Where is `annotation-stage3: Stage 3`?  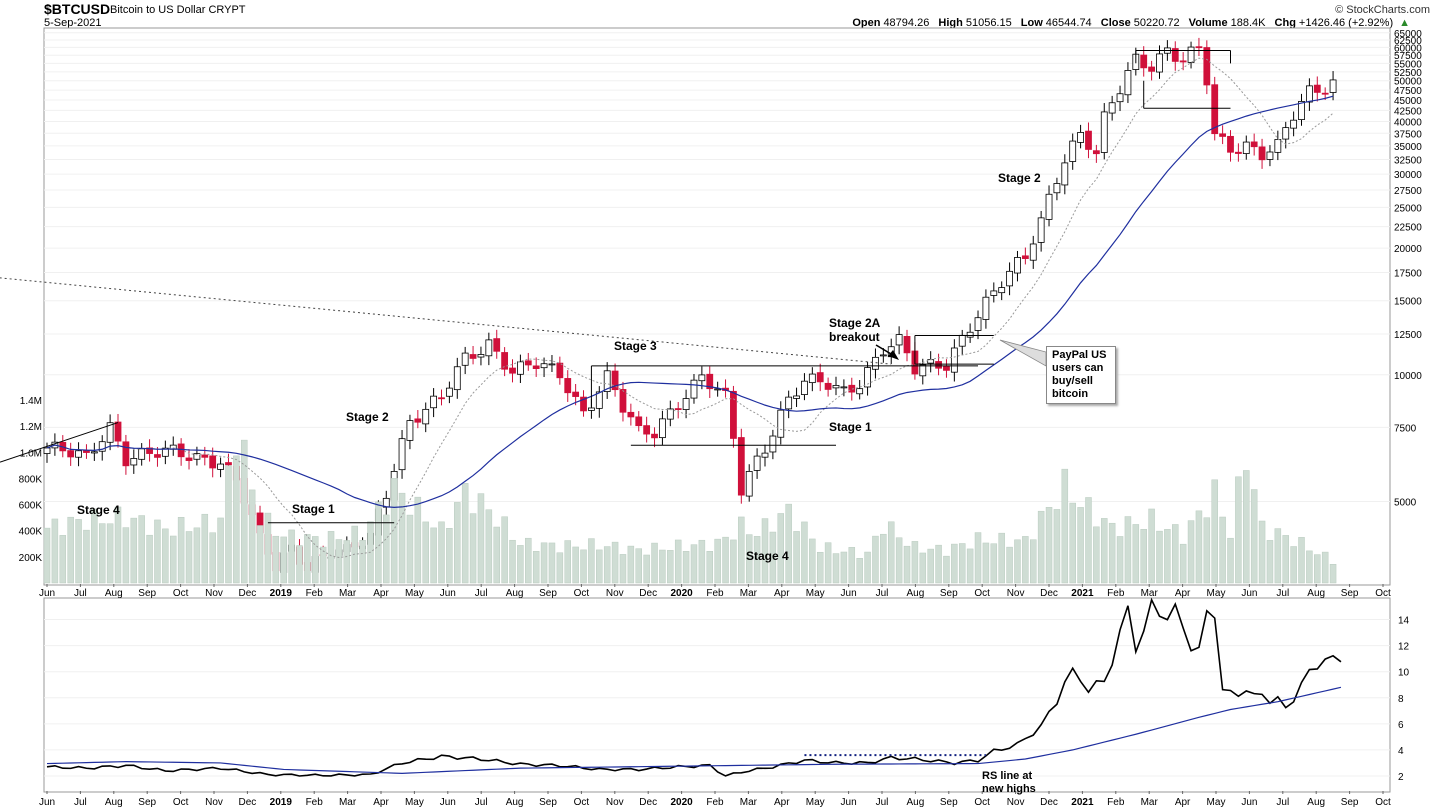
annotation-stage3: Stage 3 is located at coordinates (635, 346).